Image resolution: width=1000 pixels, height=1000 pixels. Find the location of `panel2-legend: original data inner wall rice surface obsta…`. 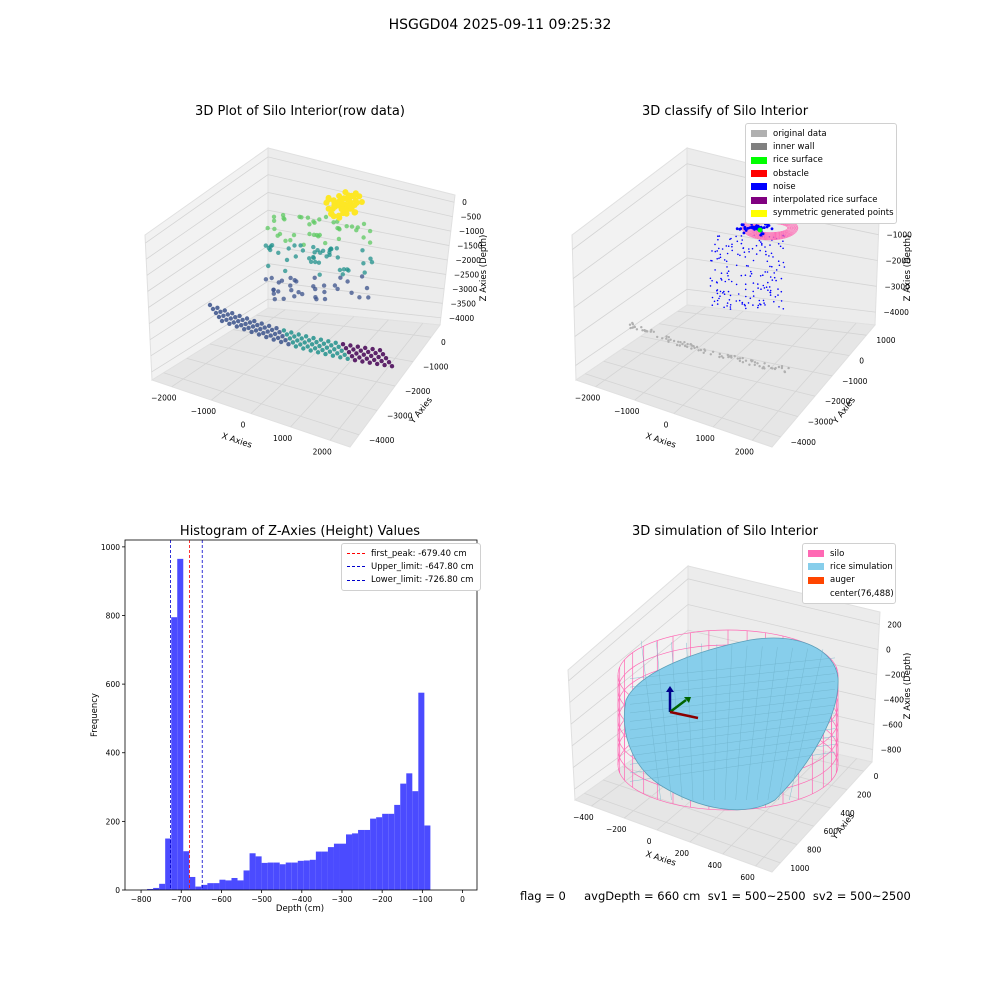

panel2-legend: original data inner wall rice surface obsta… is located at coordinates (821, 174).